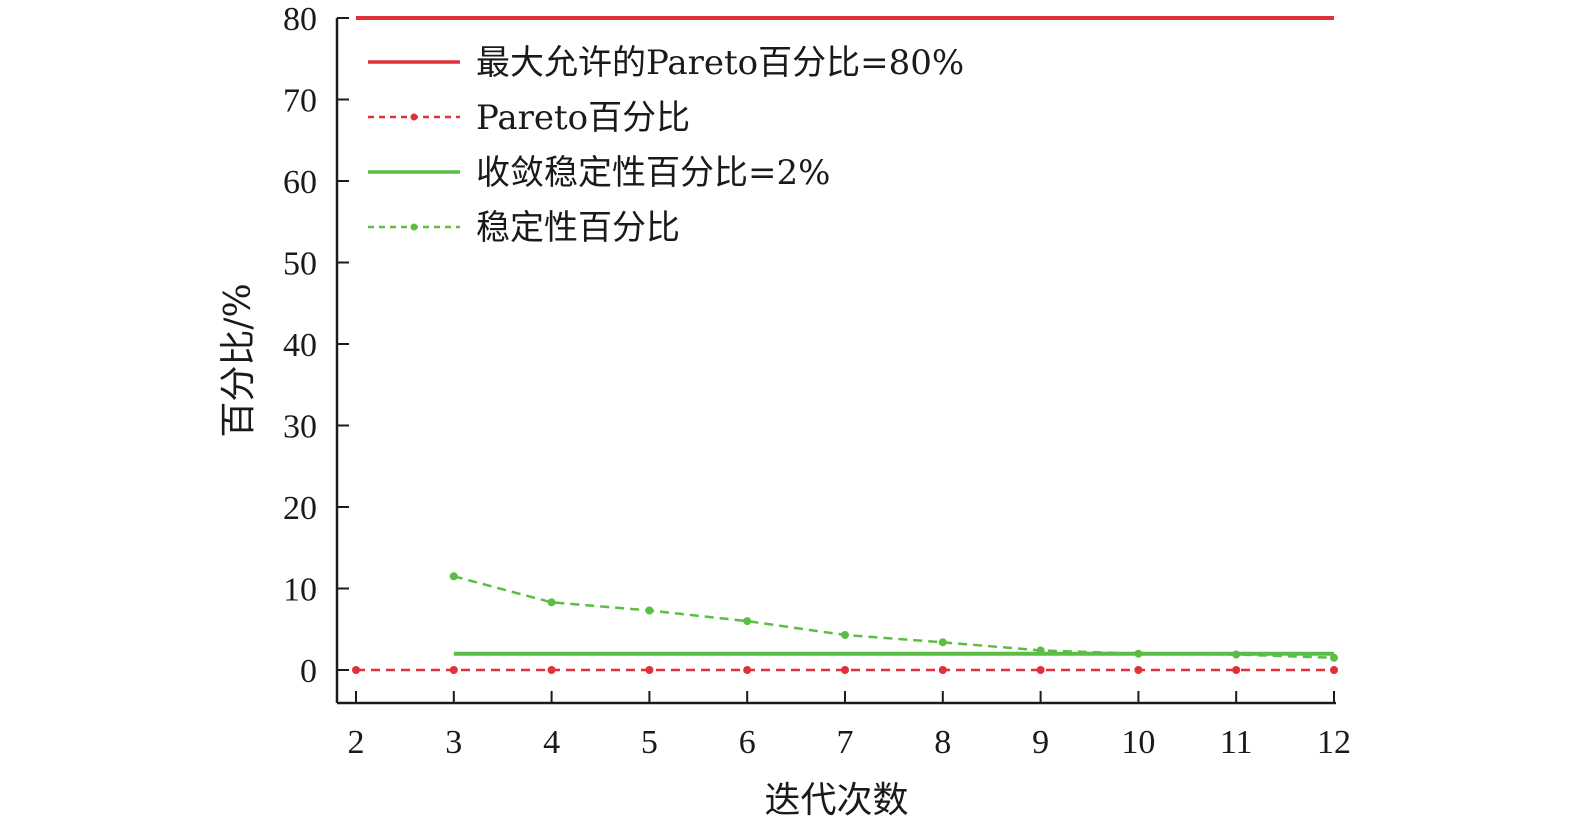 The image size is (1575, 827). What do you see at coordinates (300, 590) in the screenshot?
I see `y-tick-label-10: 10` at bounding box center [300, 590].